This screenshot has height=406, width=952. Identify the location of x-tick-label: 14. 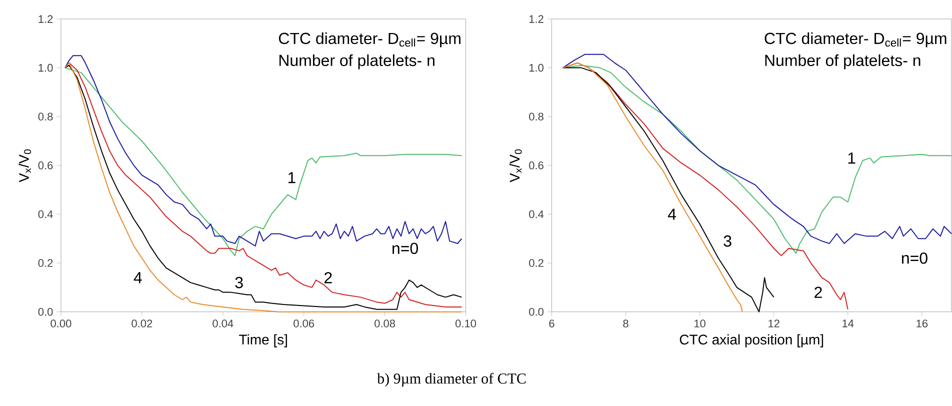
(848, 324).